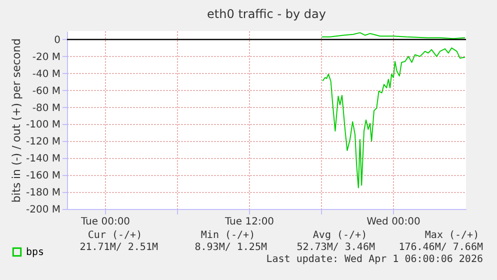 The height and width of the screenshot is (280, 497). Describe the element at coordinates (119, 247) in the screenshot. I see `text: 21.71M/ 2.51M` at that location.